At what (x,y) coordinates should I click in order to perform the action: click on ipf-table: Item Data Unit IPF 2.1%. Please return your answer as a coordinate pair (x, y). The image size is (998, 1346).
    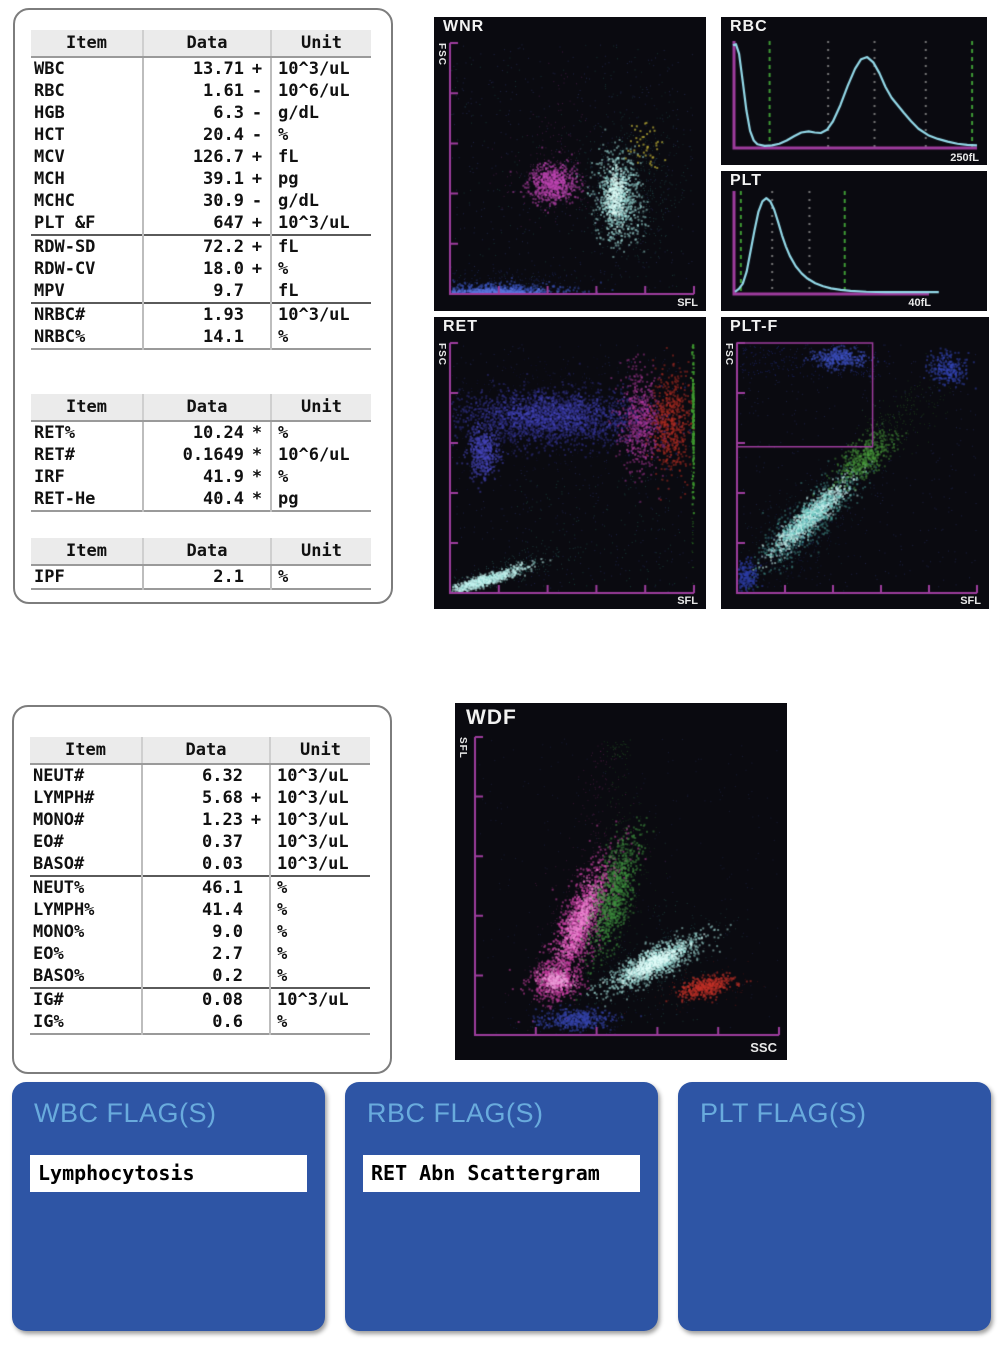
    Looking at the image, I should click on (201, 564).